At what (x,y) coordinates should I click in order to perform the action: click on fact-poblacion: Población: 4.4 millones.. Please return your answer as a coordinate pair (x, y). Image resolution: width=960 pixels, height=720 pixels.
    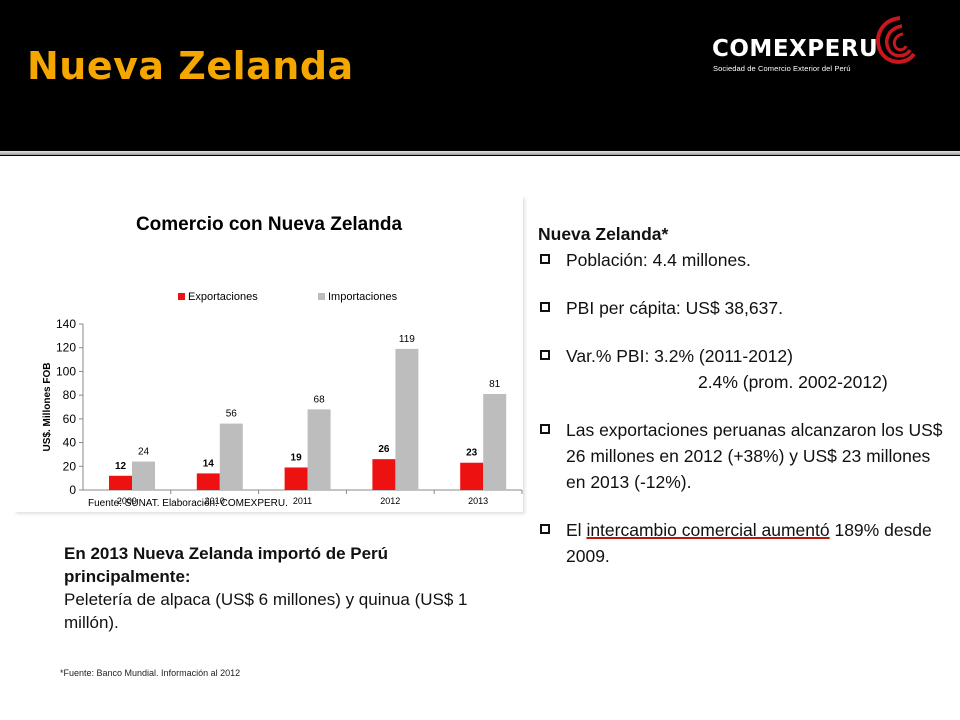
    Looking at the image, I should click on (743, 260).